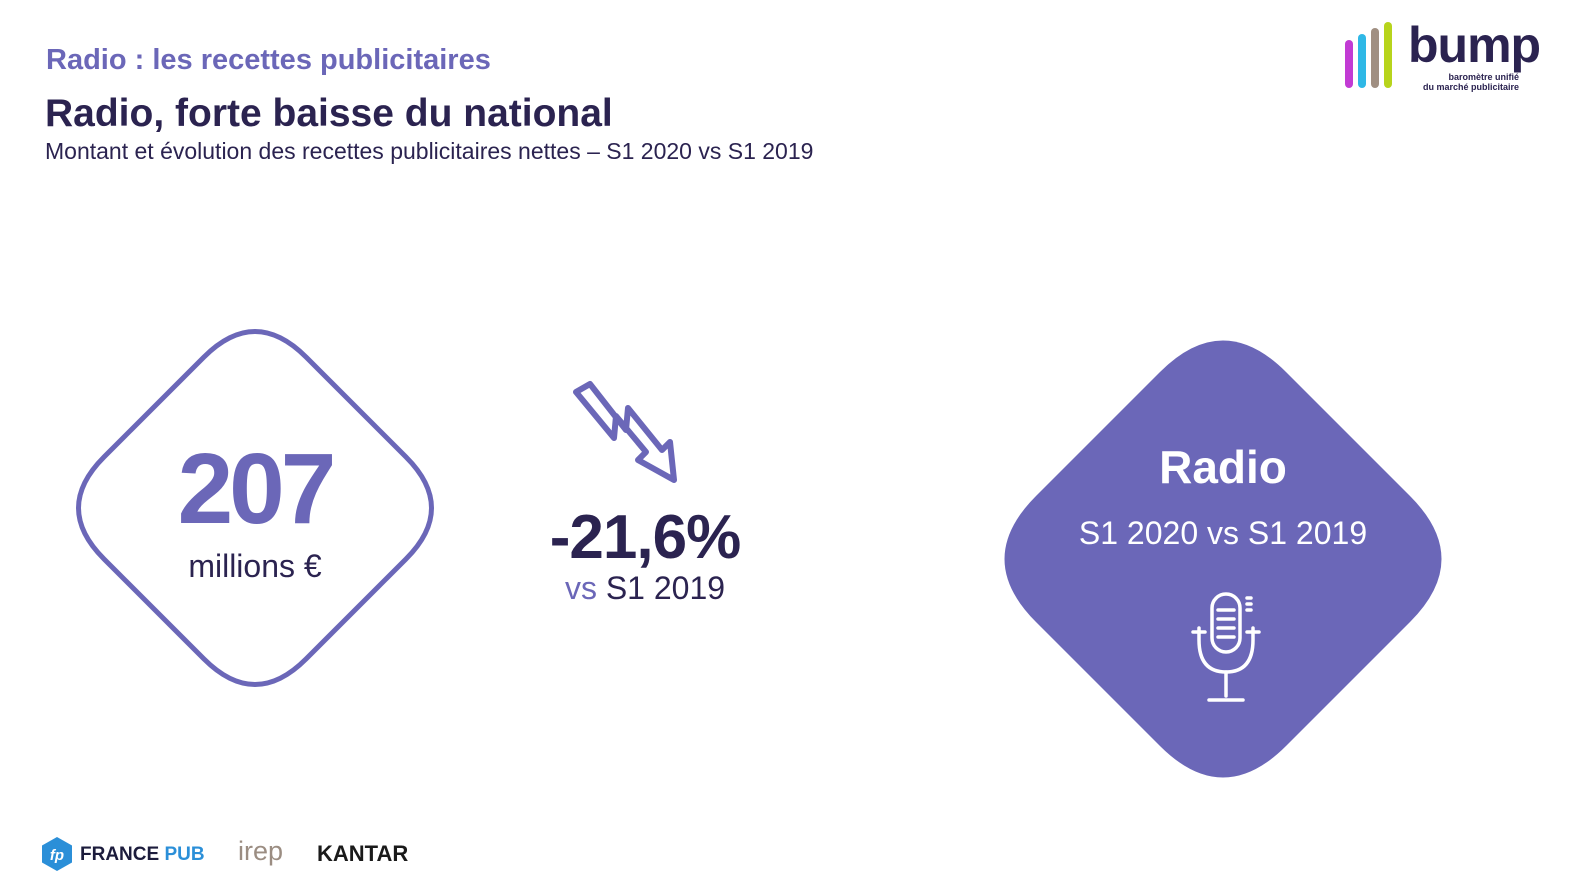 Image resolution: width=1580 pixels, height=888 pixels. What do you see at coordinates (363, 853) in the screenshot?
I see `kantar-logo: KANTAR` at bounding box center [363, 853].